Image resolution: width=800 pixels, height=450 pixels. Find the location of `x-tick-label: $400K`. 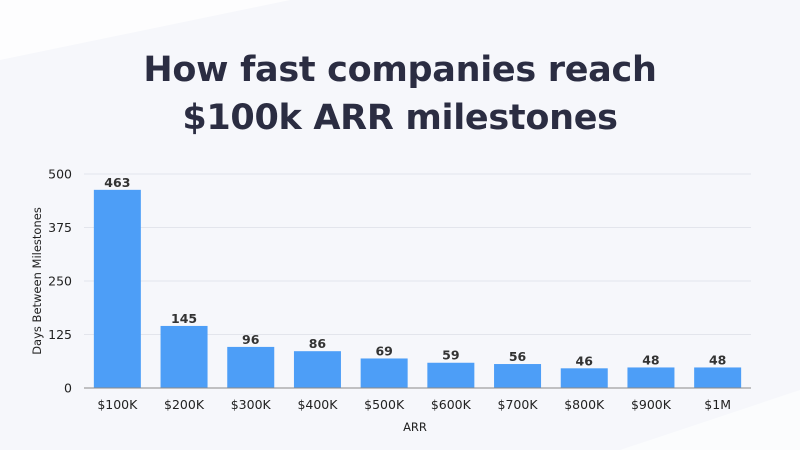

x-tick-label: $400K is located at coordinates (317, 404).